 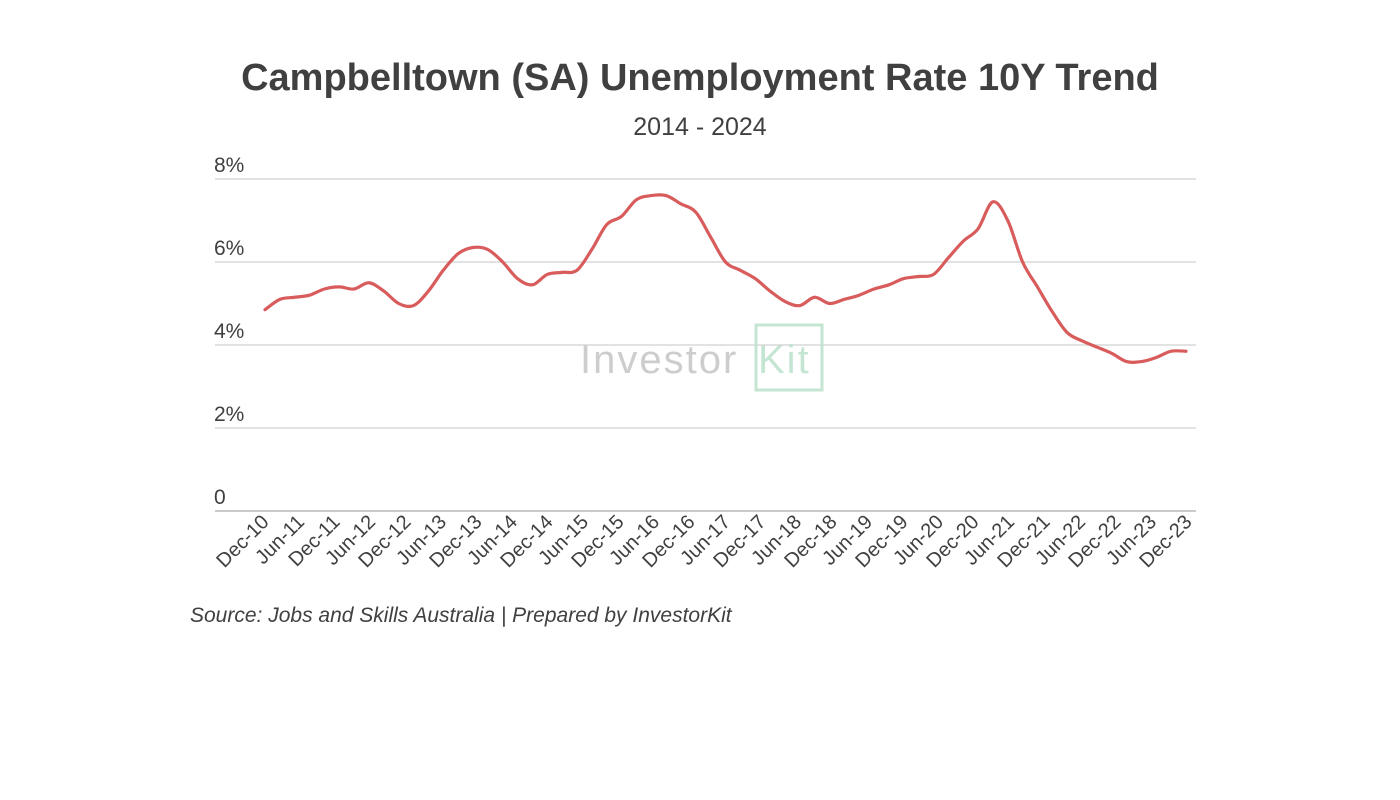 I want to click on investorkit-watermark: Investor Kit, so click(x=702, y=357).